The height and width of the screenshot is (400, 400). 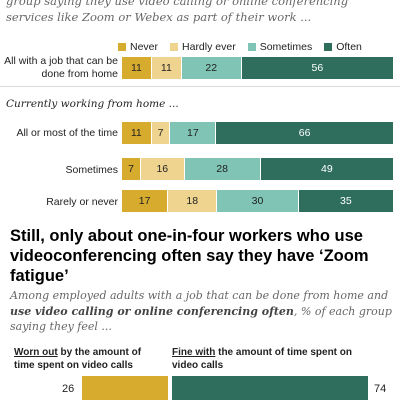 I want to click on legend-label-often: Often, so click(x=349, y=47).